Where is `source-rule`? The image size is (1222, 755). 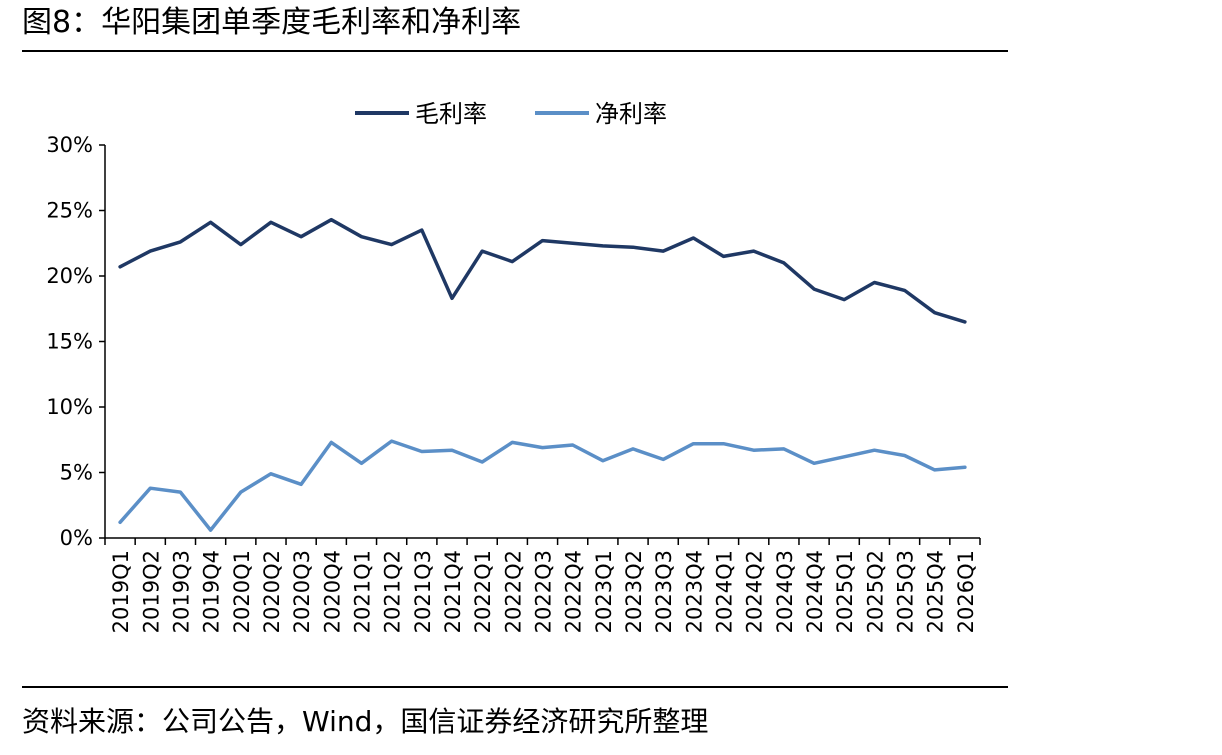
source-rule is located at coordinates (515, 687).